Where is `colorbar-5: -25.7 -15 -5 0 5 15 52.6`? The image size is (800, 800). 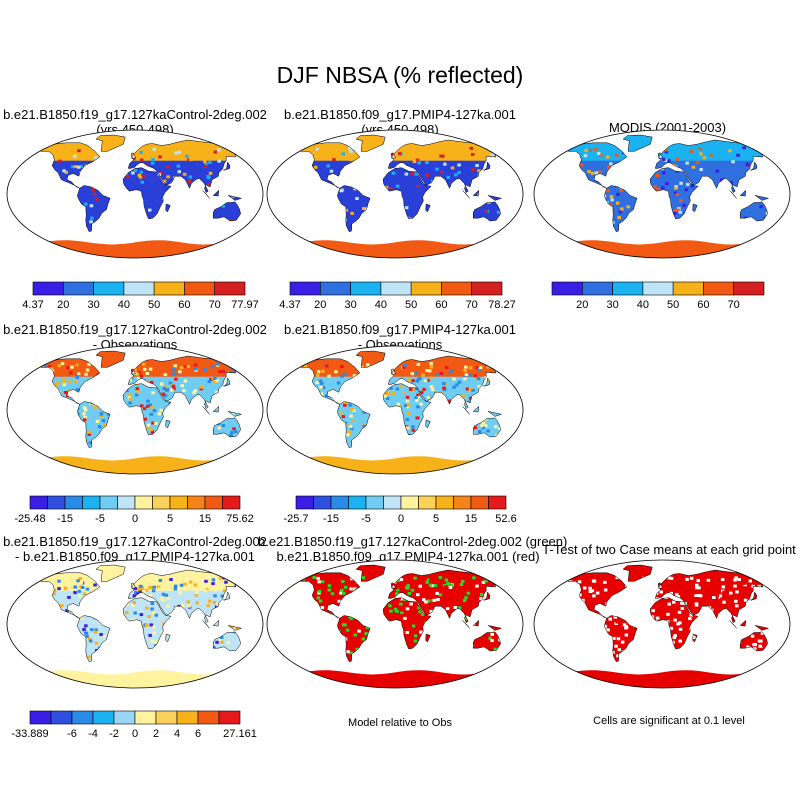
colorbar-5: -25.7 -15 -5 0 5 15 52.6 is located at coordinates (400, 510).